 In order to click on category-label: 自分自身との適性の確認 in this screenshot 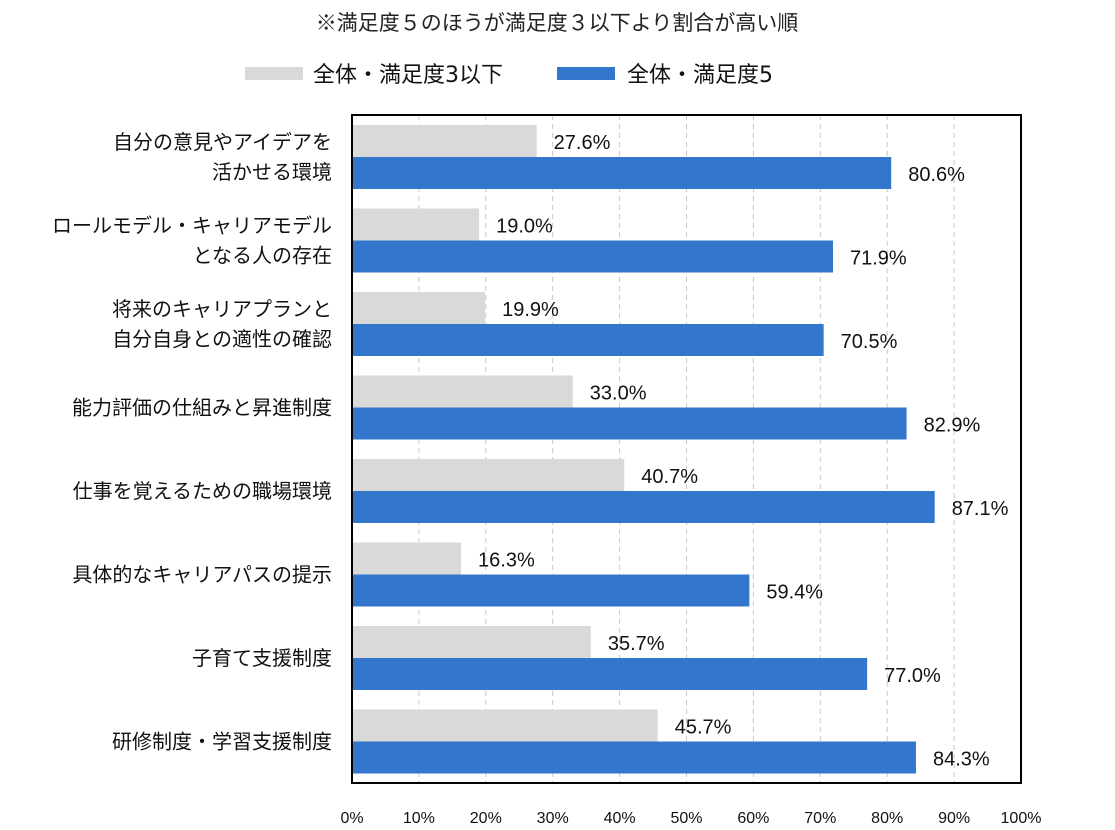, I will do `click(222, 339)`.